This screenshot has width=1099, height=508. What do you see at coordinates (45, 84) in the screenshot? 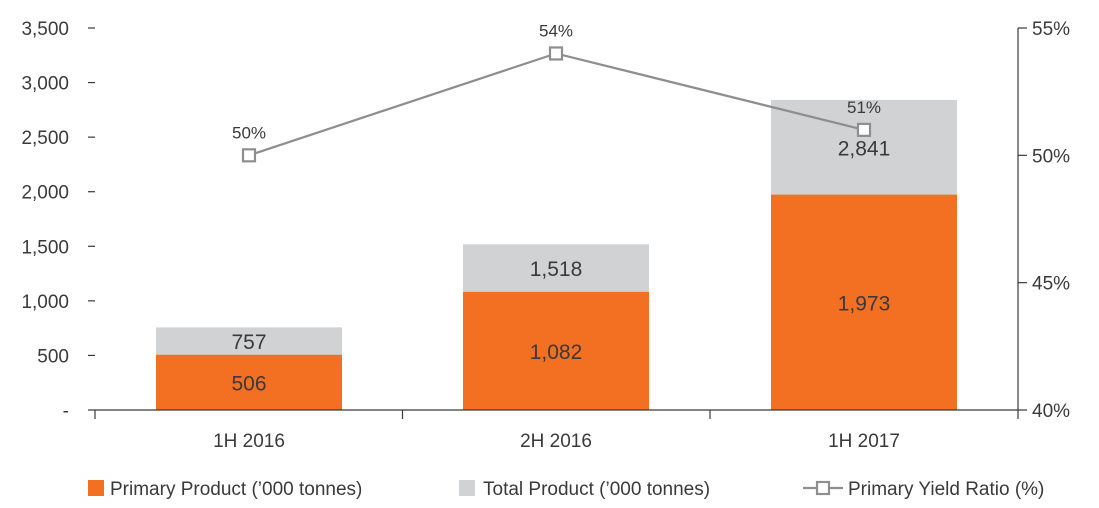
I see `left-tick-label: 3,000` at bounding box center [45, 84].